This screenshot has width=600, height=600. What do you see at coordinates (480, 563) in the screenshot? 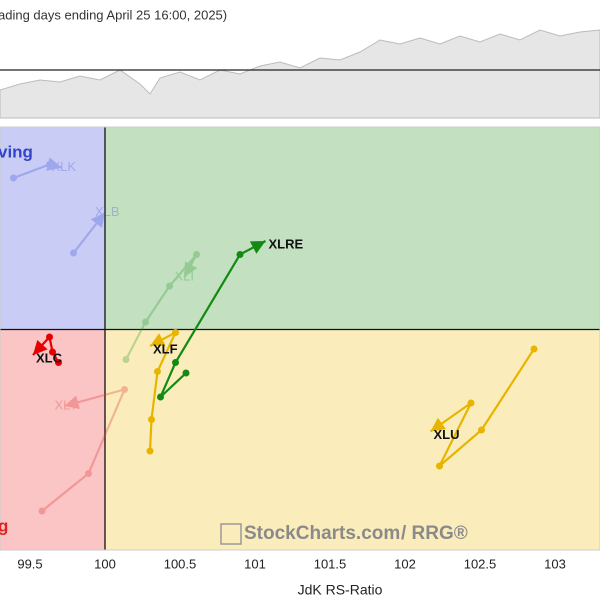
I see `x-tick-label: 102.5` at bounding box center [480, 563].